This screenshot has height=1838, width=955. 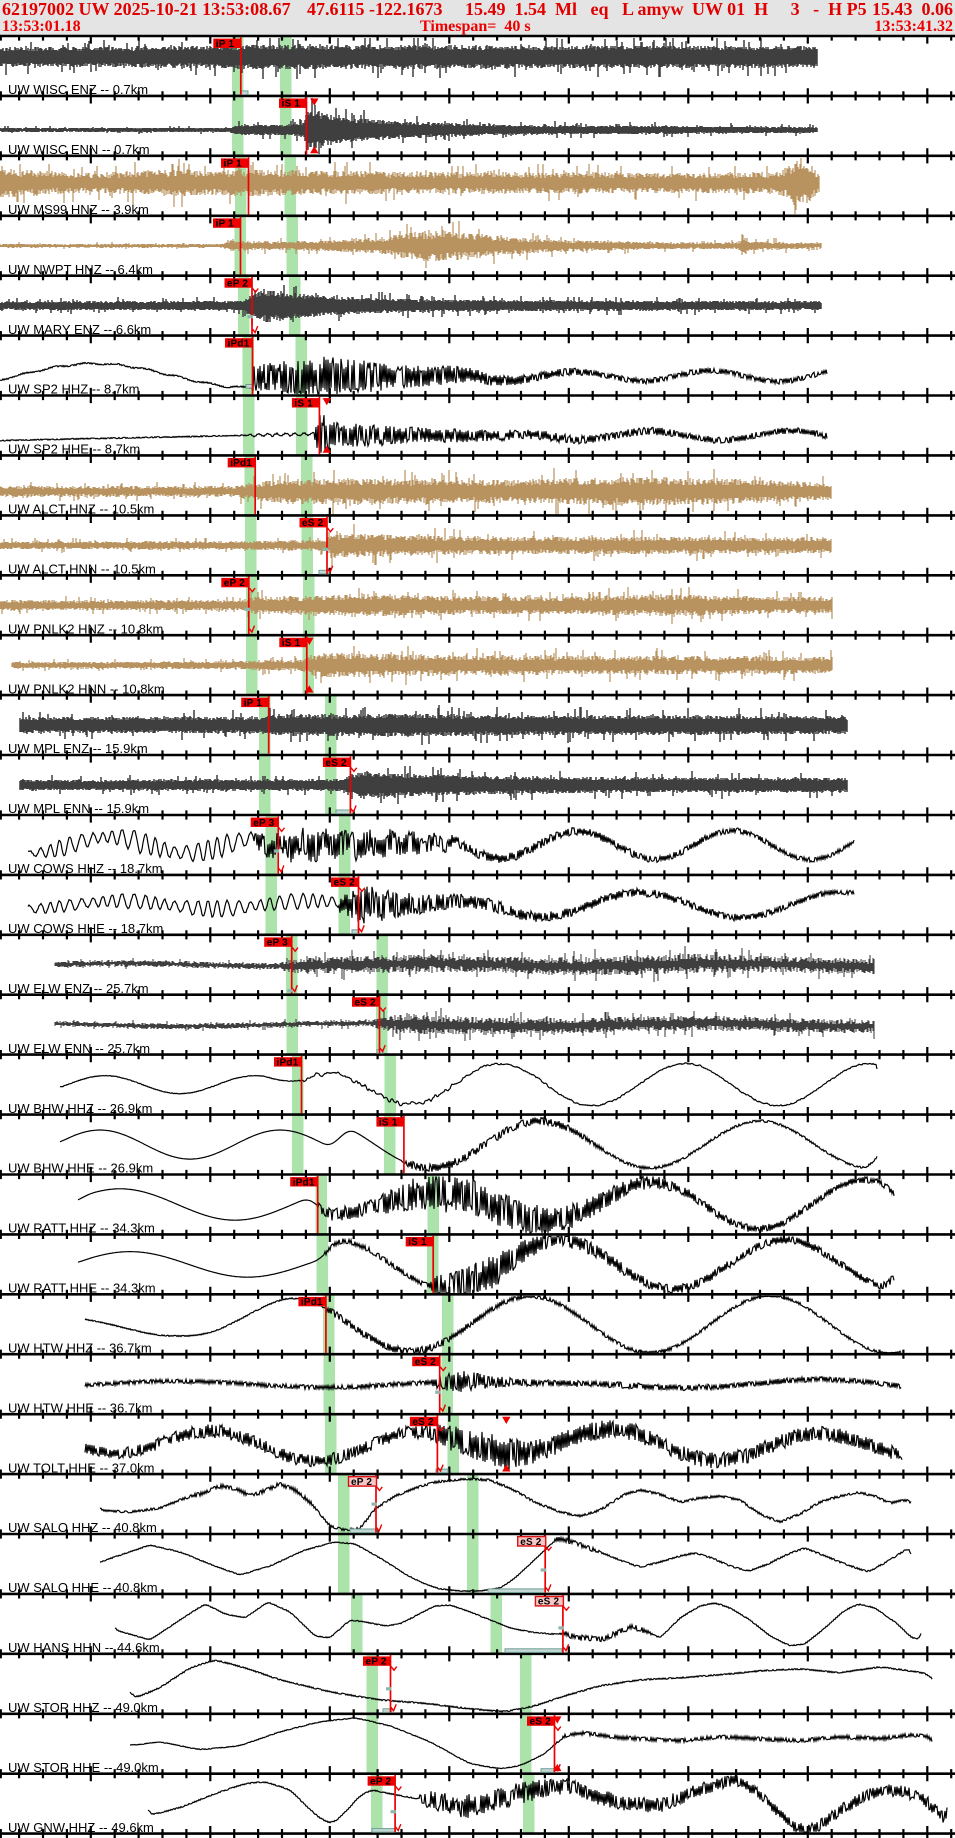 What do you see at coordinates (80, 1108) in the screenshot?
I see `svg-text: UW BHW HHZ -- 26.9km` at bounding box center [80, 1108].